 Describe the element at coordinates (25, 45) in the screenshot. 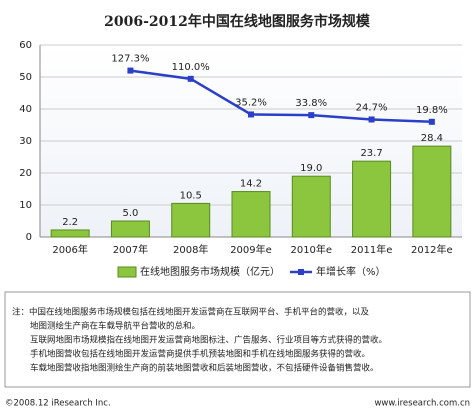

I see `y-tick-label: 60` at that location.